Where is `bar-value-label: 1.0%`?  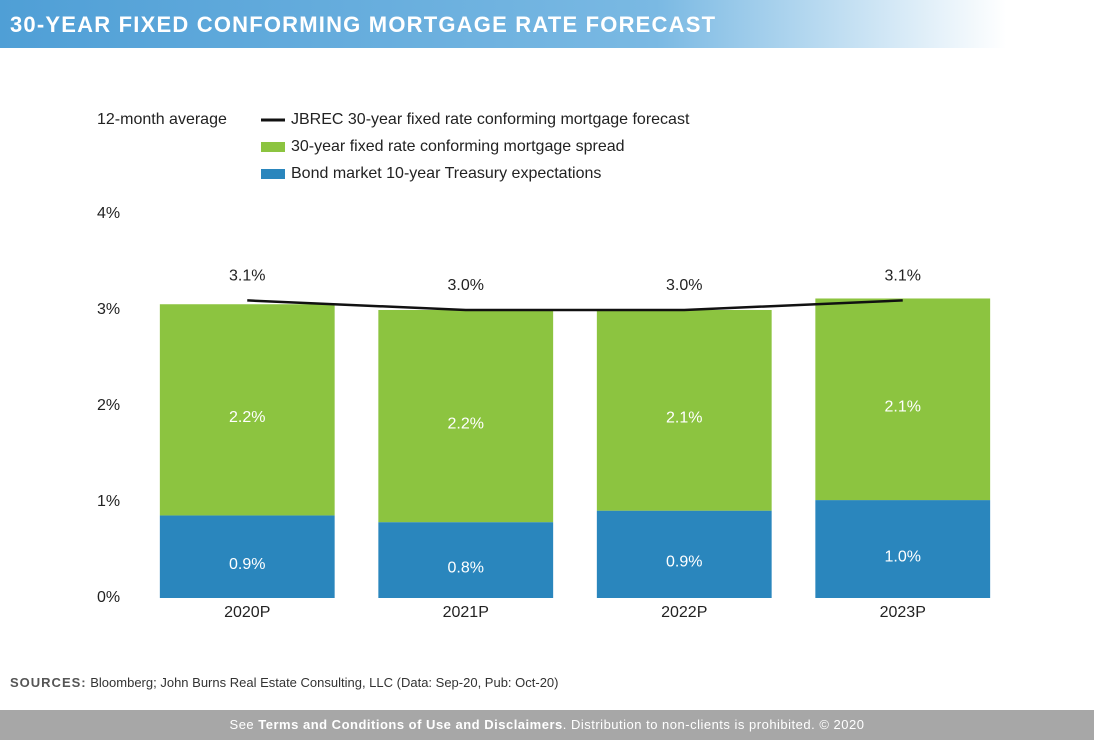 bar-value-label: 1.0% is located at coordinates (903, 556).